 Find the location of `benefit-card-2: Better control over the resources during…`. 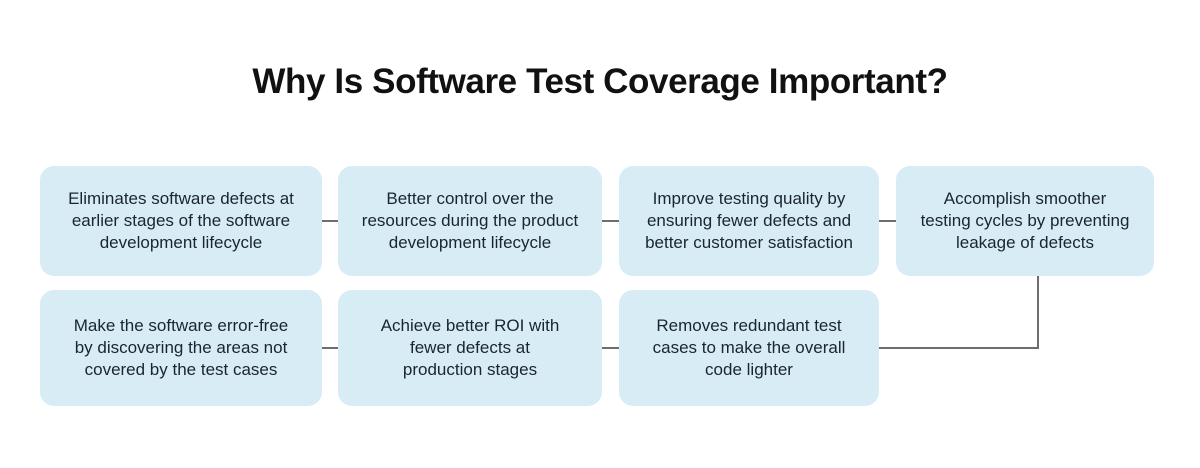

benefit-card-2: Better control over the resources during… is located at coordinates (470, 221).